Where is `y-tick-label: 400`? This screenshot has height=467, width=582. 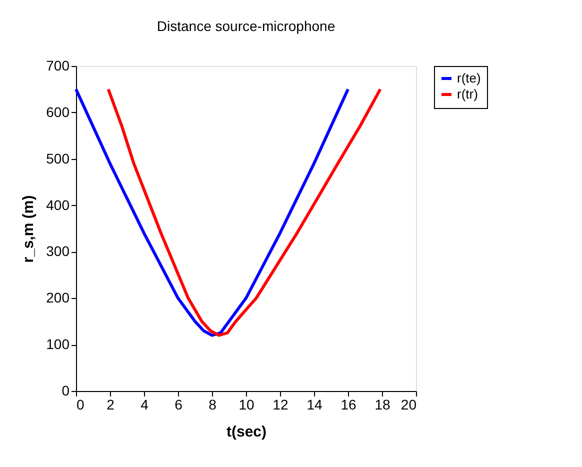
y-tick-label: 400 is located at coordinates (58, 204).